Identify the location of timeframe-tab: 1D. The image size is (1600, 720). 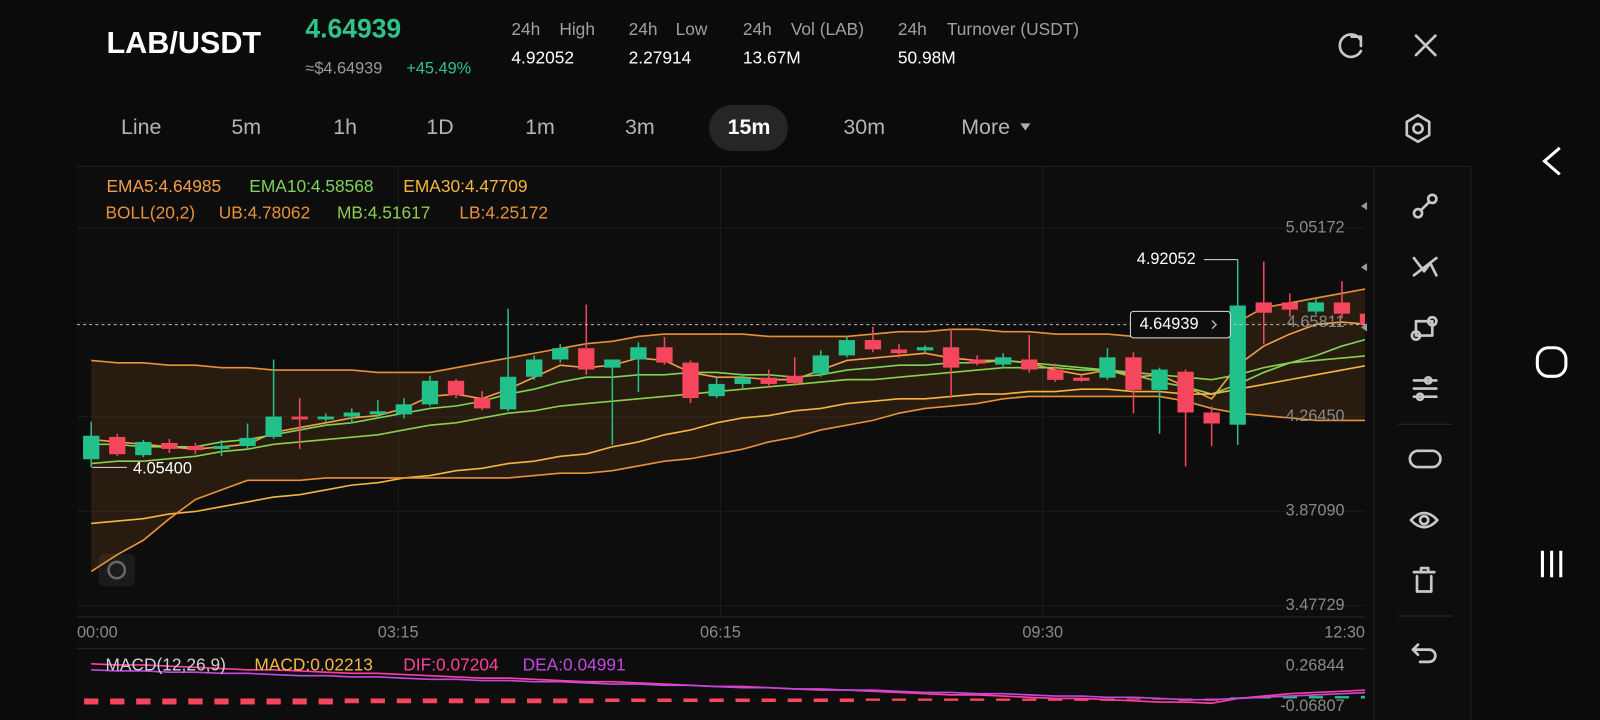
(439, 127).